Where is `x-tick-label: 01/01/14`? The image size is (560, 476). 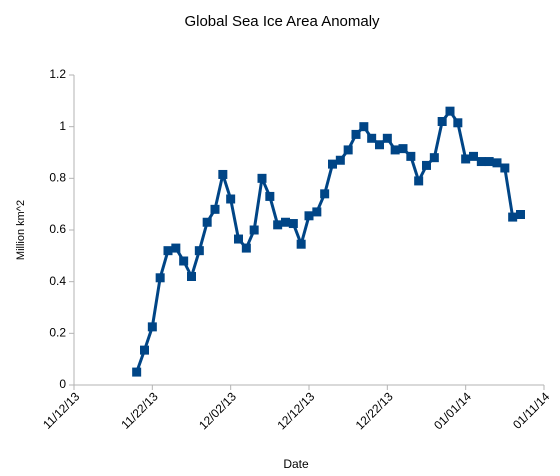 x-tick-label: 01/01/14 is located at coordinates (452, 410).